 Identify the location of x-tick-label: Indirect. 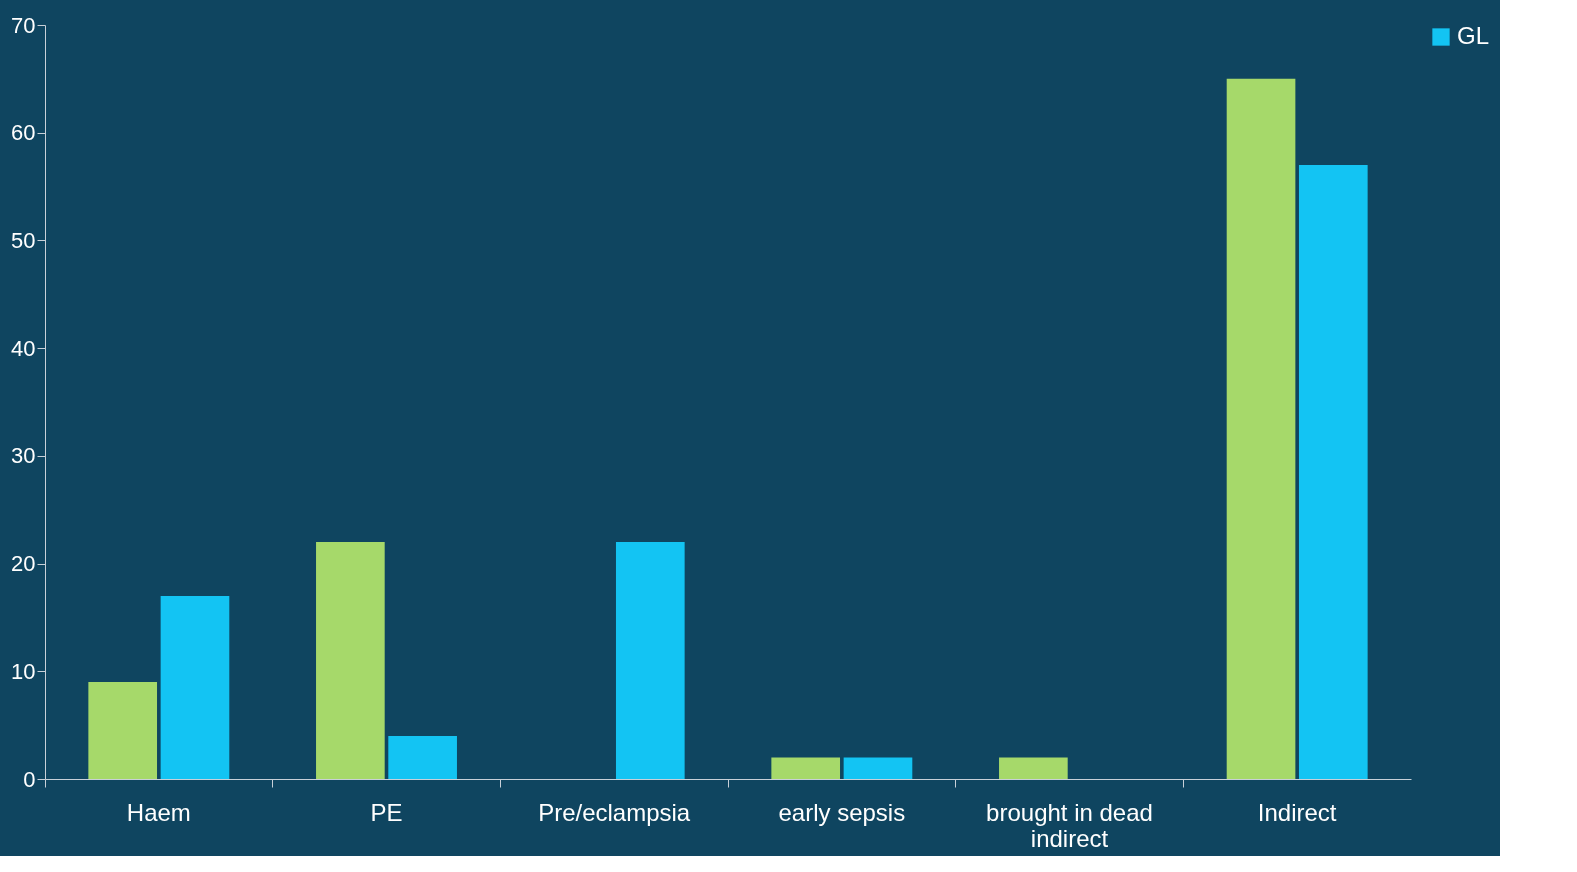
(1297, 812).